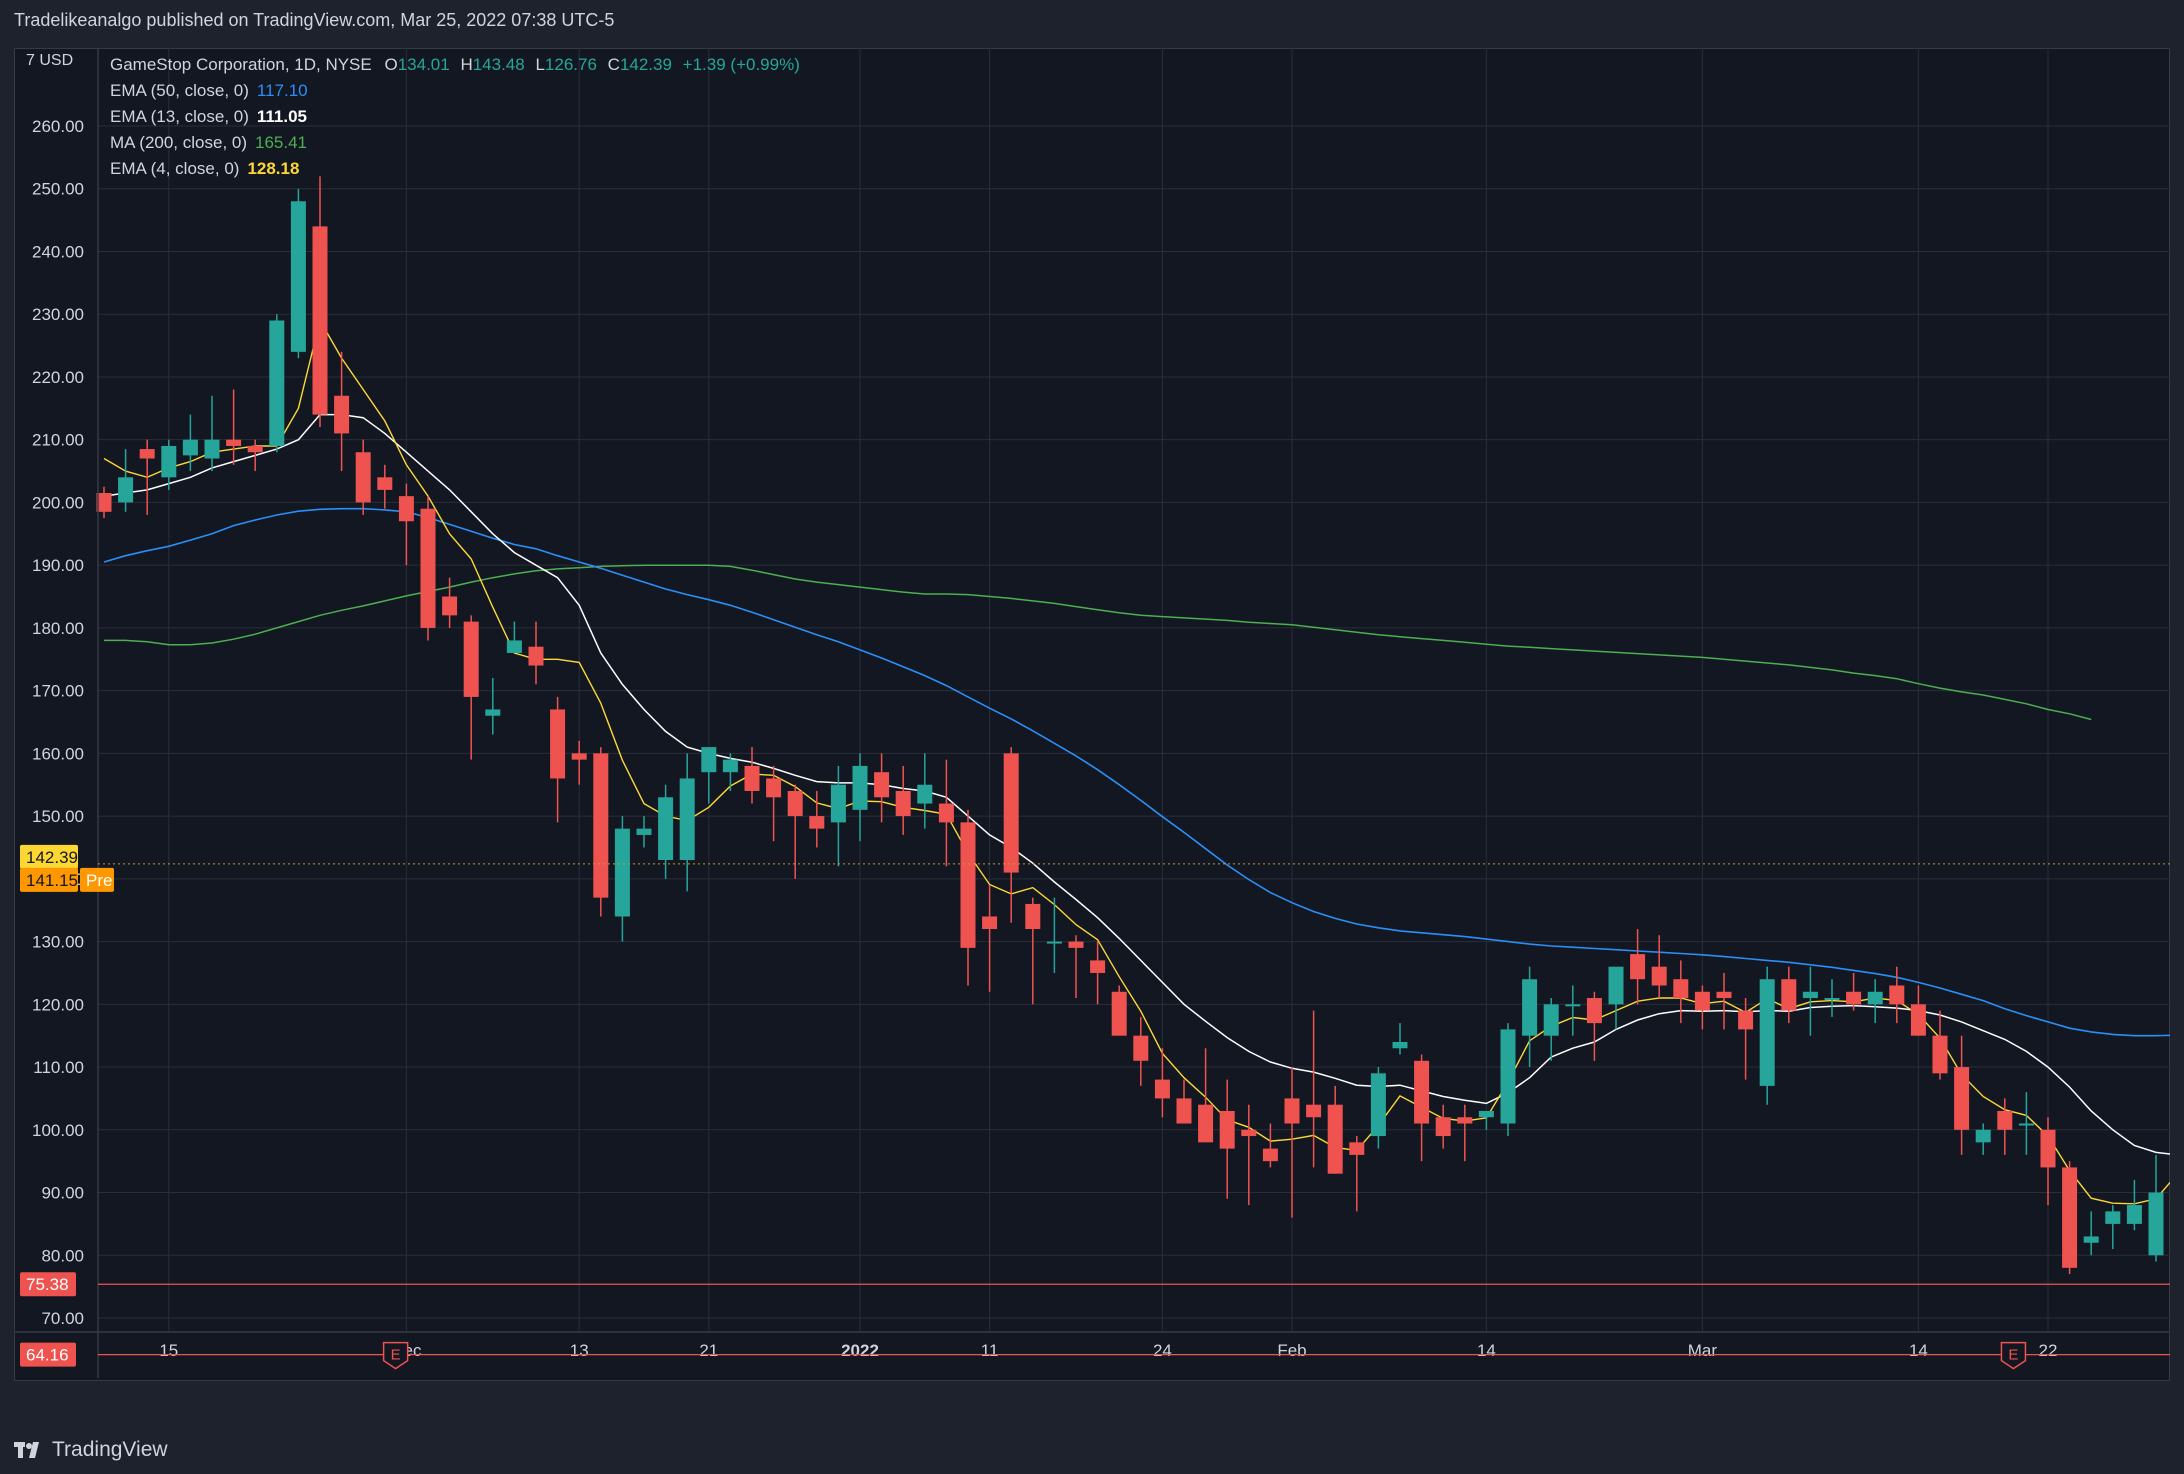 This screenshot has width=2184, height=1474. Describe the element at coordinates (58, 753) in the screenshot. I see `y-tick-label: 160.00` at that location.